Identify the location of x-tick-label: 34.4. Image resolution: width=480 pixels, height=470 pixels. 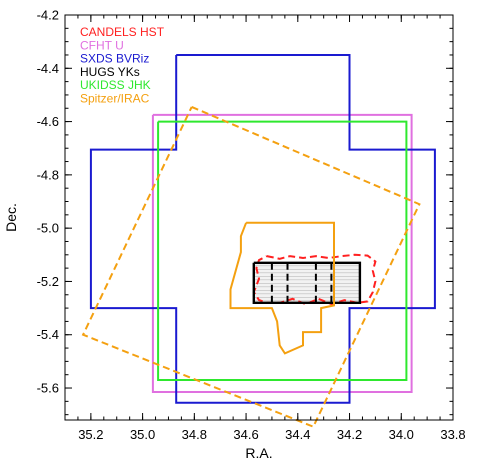
(297, 434).